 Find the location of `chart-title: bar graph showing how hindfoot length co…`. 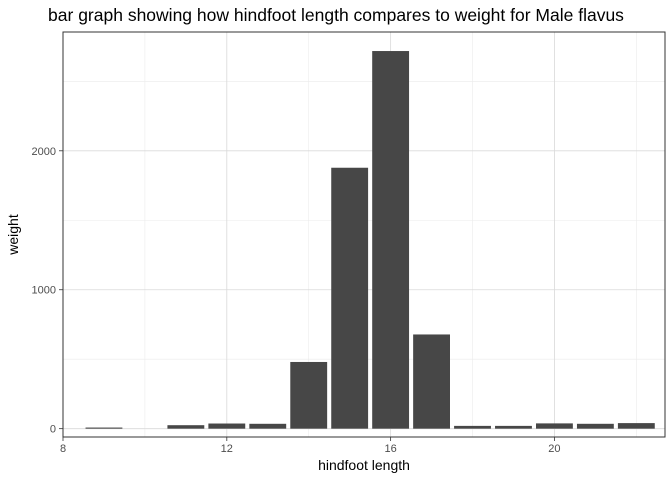

chart-title: bar graph showing how hindfoot length co… is located at coordinates (336, 15).